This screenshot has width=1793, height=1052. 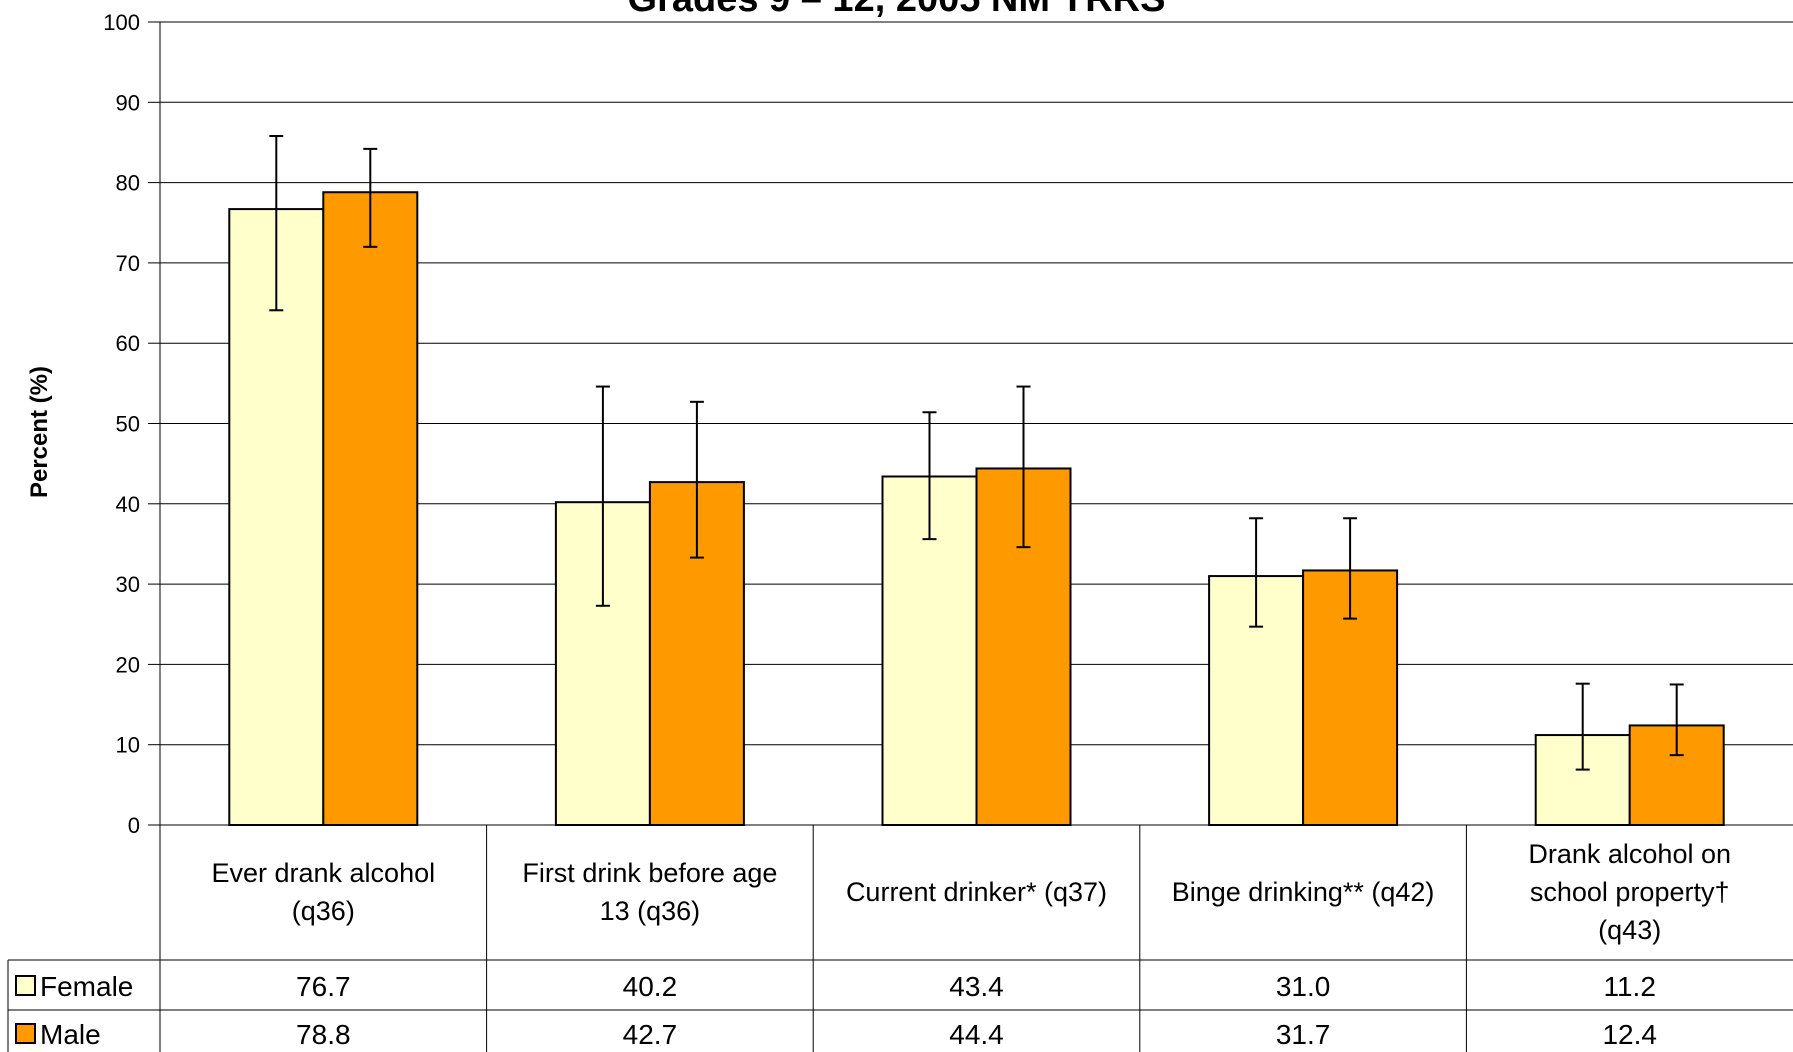 I want to click on bar-female, so click(x=276, y=517).